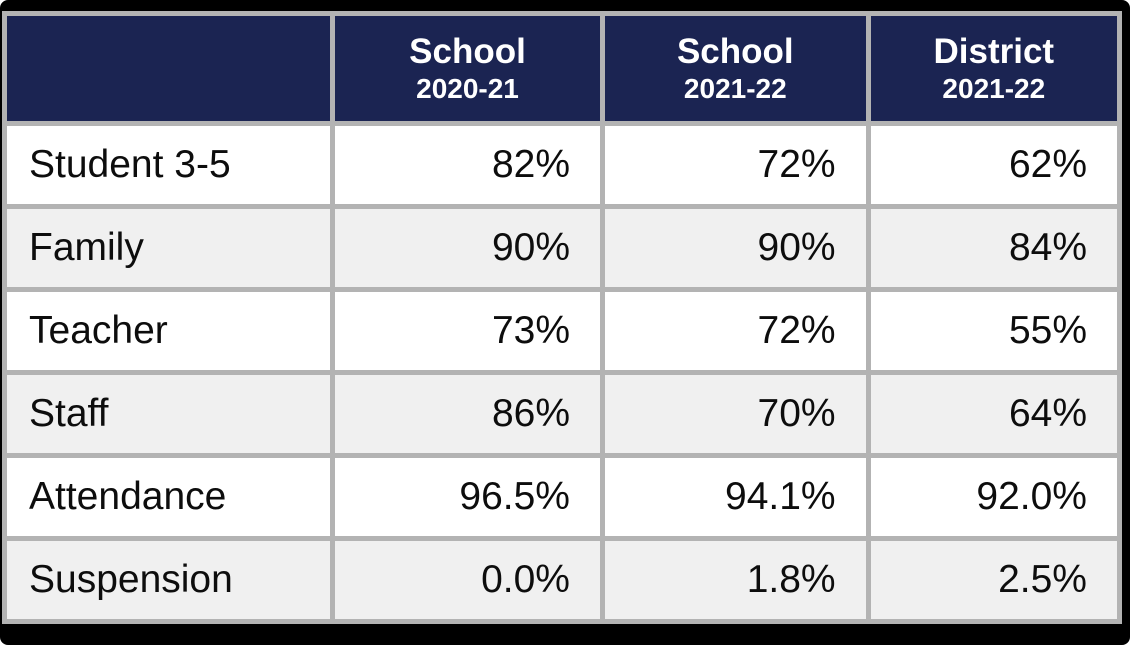 Image resolution: width=1130 pixels, height=645 pixels. I want to click on cell-value: 84%, so click(993, 248).